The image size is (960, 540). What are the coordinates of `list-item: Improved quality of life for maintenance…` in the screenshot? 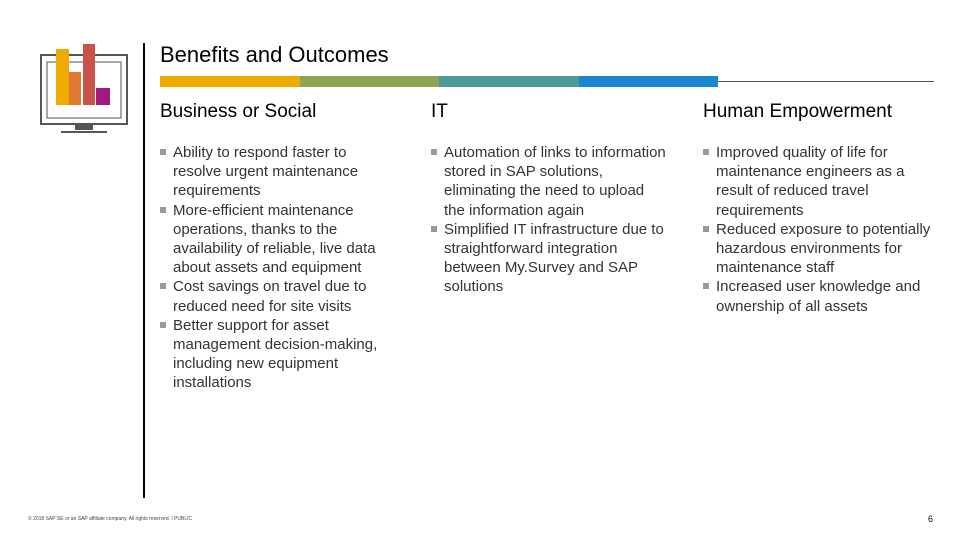 It's located at (822, 181).